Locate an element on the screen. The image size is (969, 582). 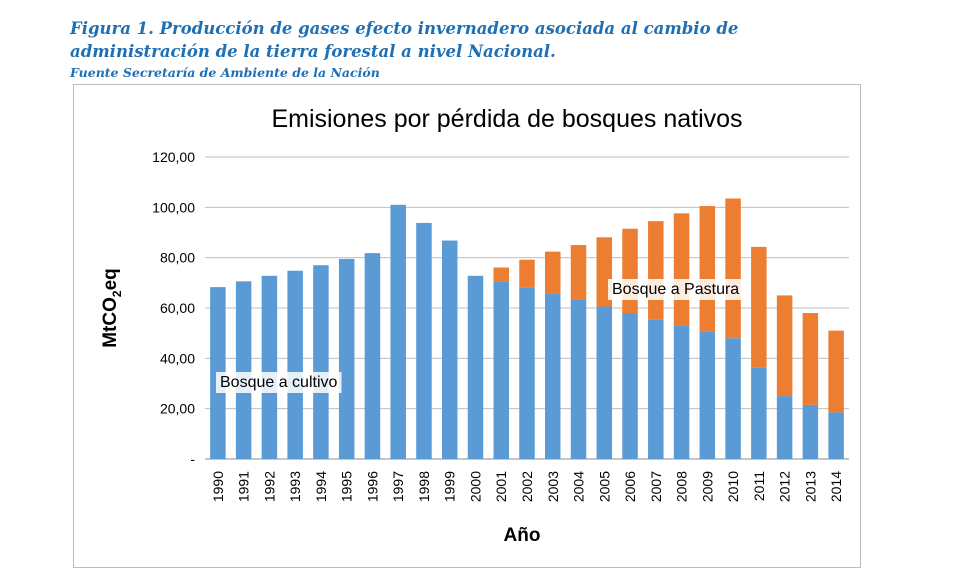
annotation-bosque-a-cultivo-backdrop is located at coordinates (279, 382).